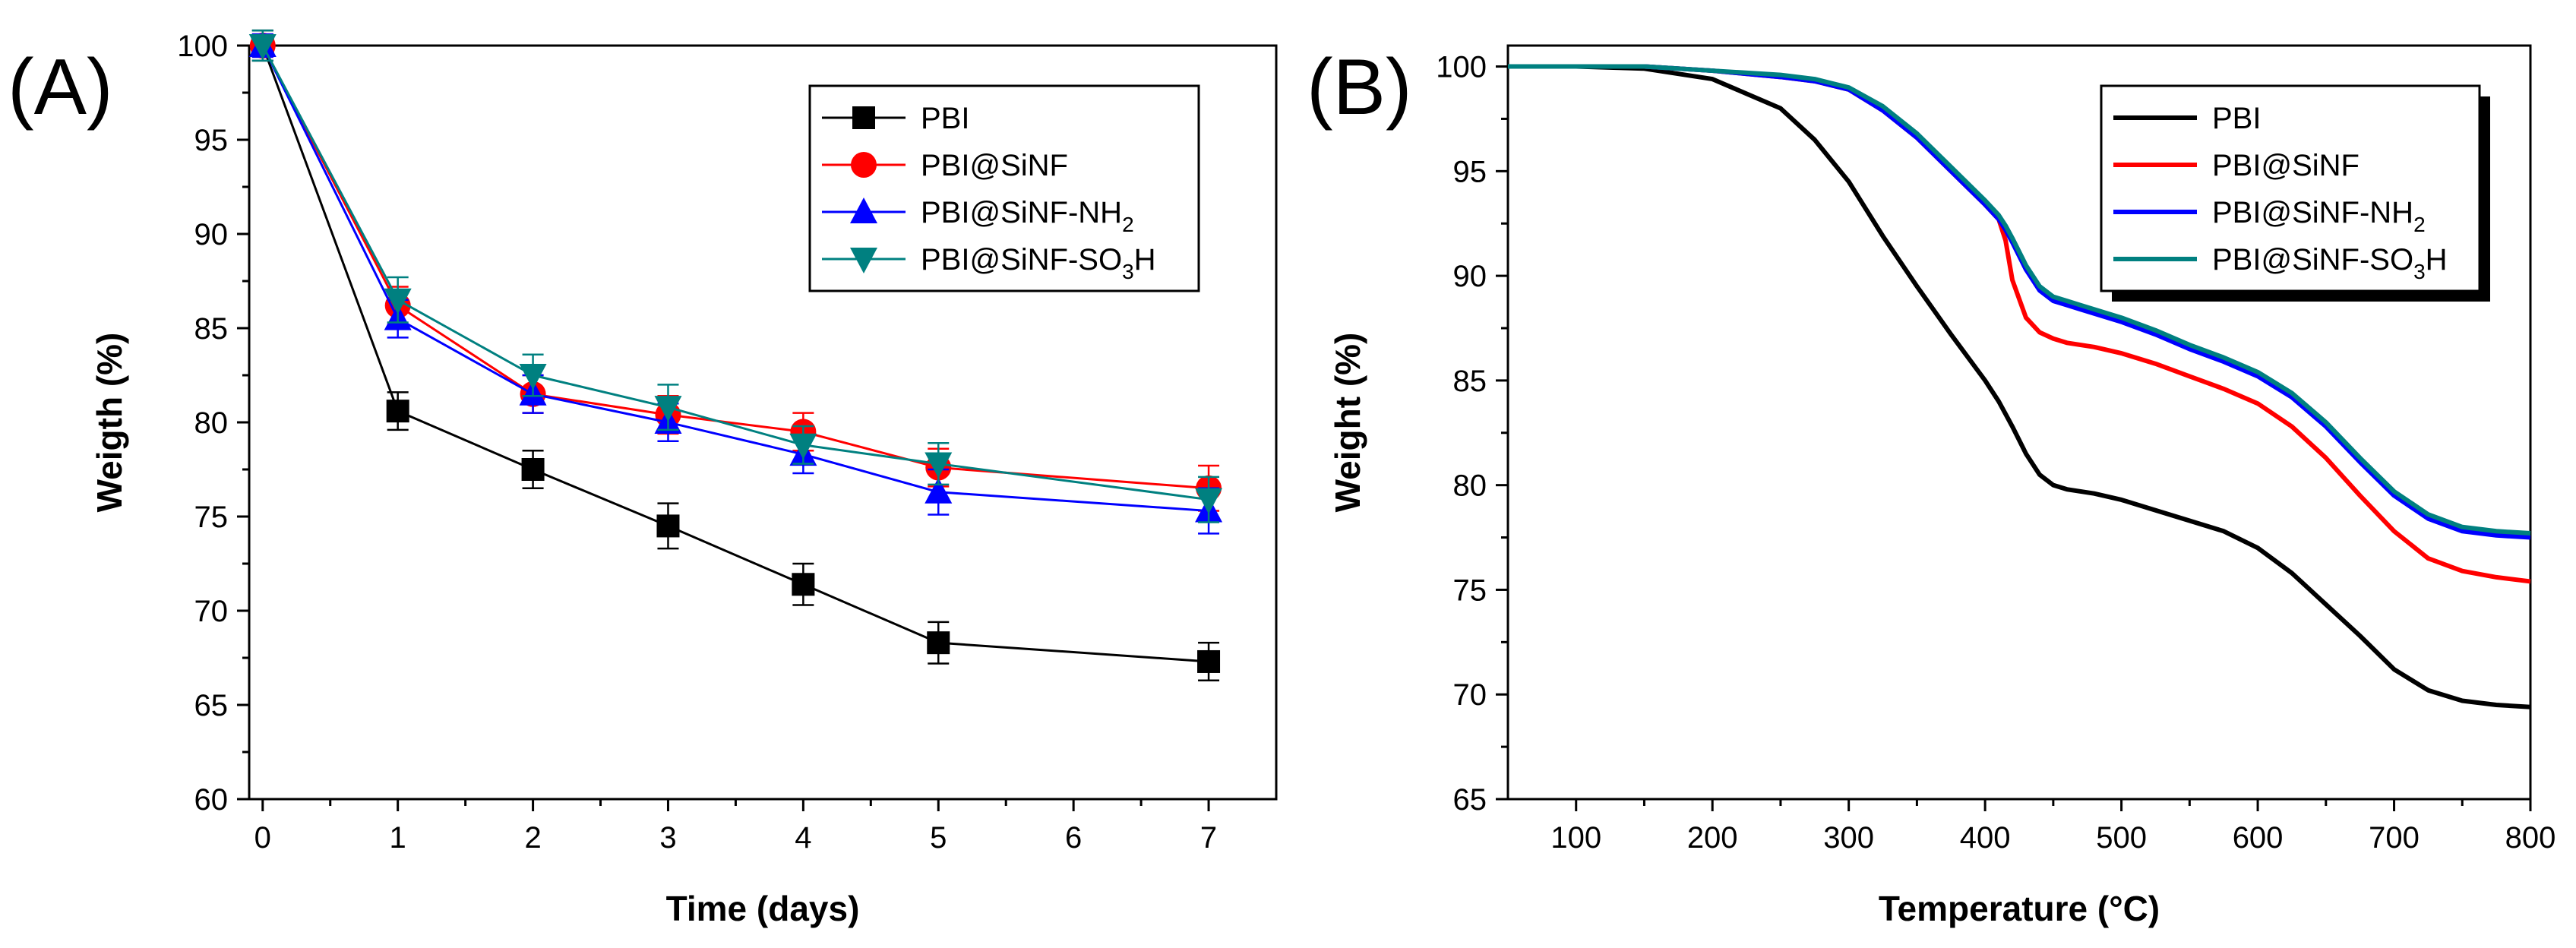  What do you see at coordinates (667, 838) in the screenshot?
I see `x-tick-label: 3` at bounding box center [667, 838].